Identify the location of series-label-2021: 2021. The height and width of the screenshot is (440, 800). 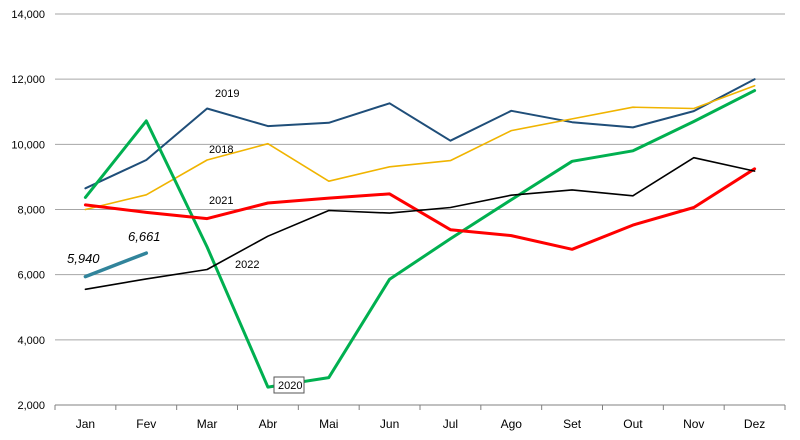
(221, 201).